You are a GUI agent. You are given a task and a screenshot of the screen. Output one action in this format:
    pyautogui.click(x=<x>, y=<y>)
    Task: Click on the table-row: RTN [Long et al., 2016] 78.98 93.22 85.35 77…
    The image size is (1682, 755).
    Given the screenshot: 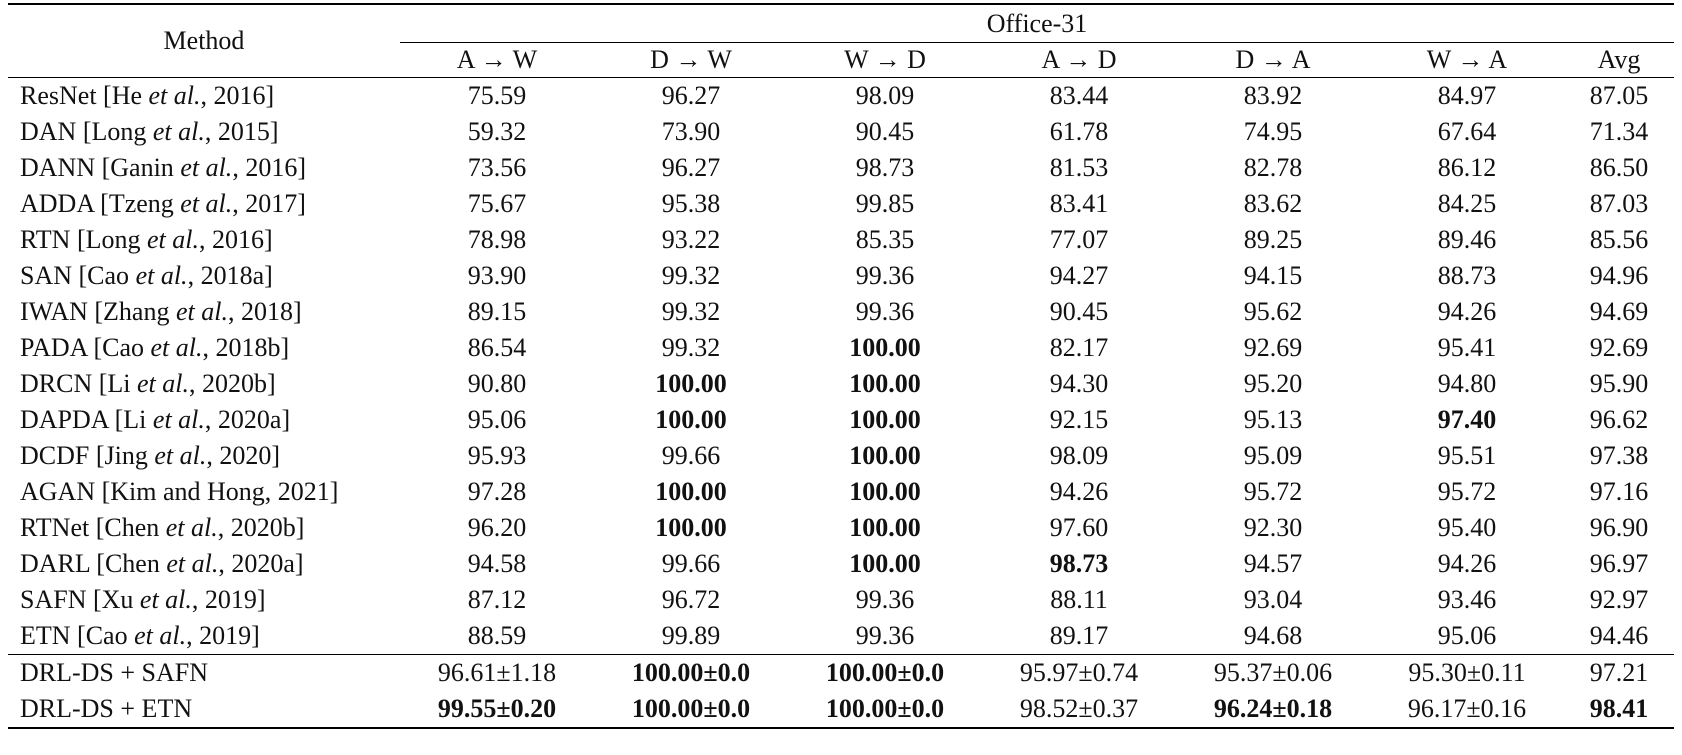 What is the action you would take?
    pyautogui.click(x=841, y=240)
    